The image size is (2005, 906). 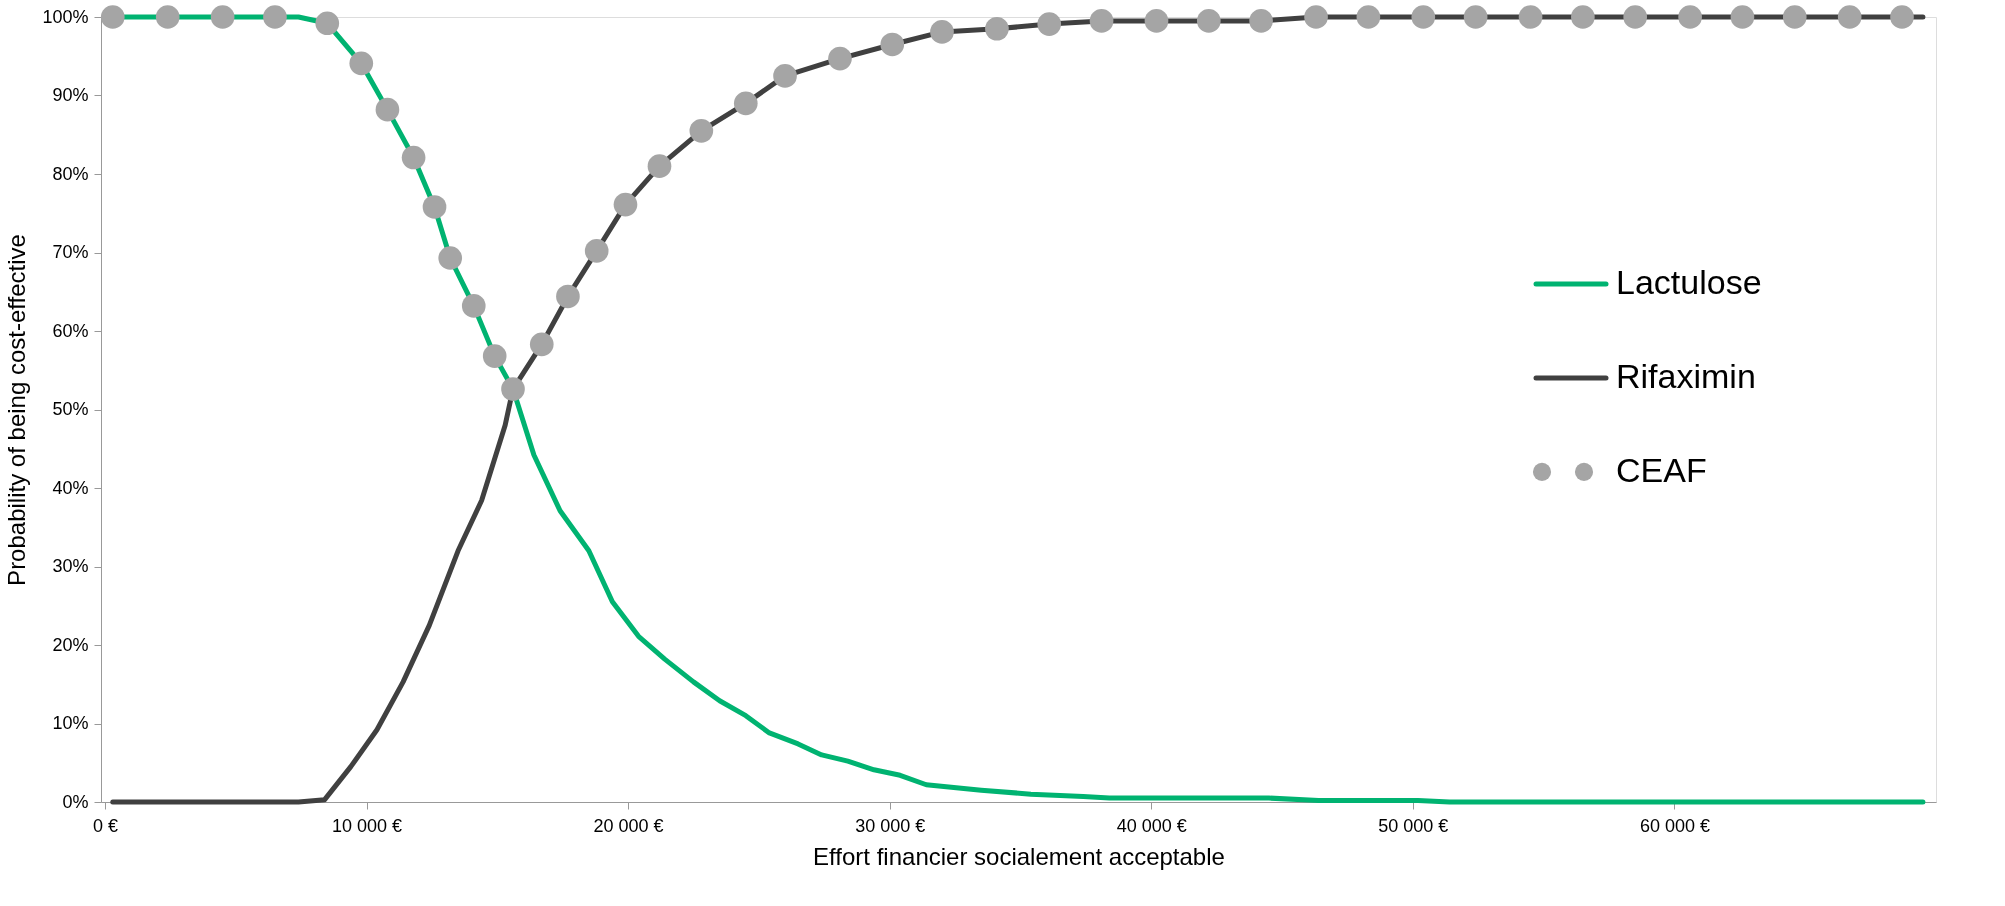 What do you see at coordinates (70, 723) in the screenshot?
I see `y-tick-label: 10%` at bounding box center [70, 723].